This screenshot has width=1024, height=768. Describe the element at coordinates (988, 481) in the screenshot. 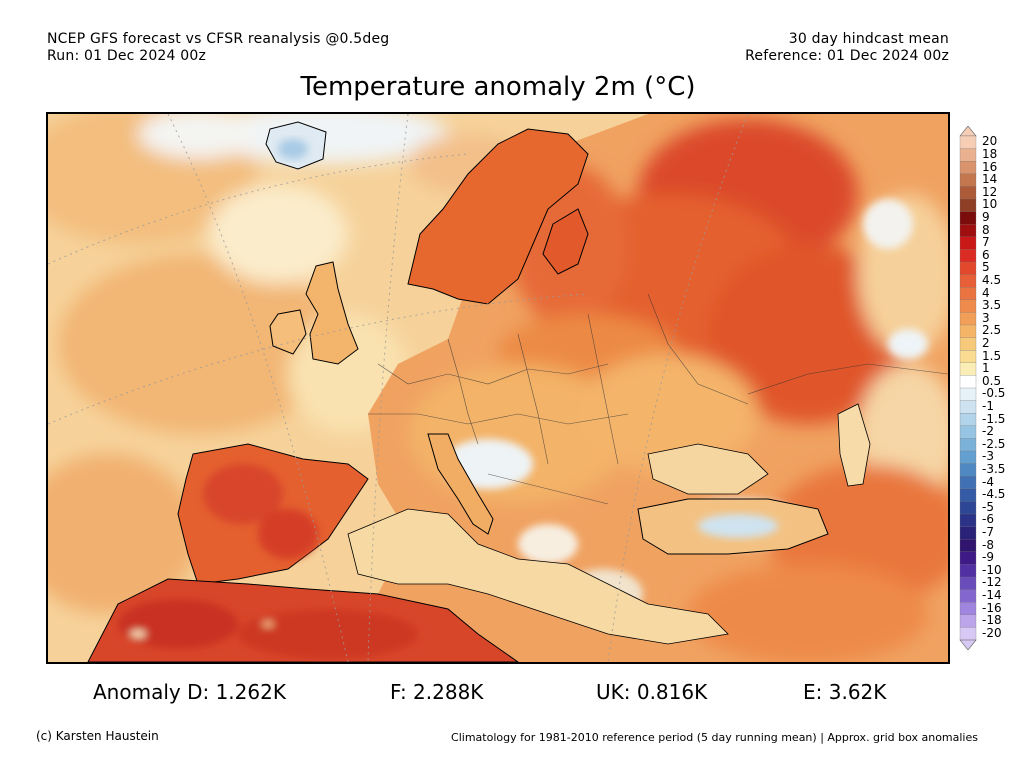

I see `colorbar-tick-label: -4` at that location.